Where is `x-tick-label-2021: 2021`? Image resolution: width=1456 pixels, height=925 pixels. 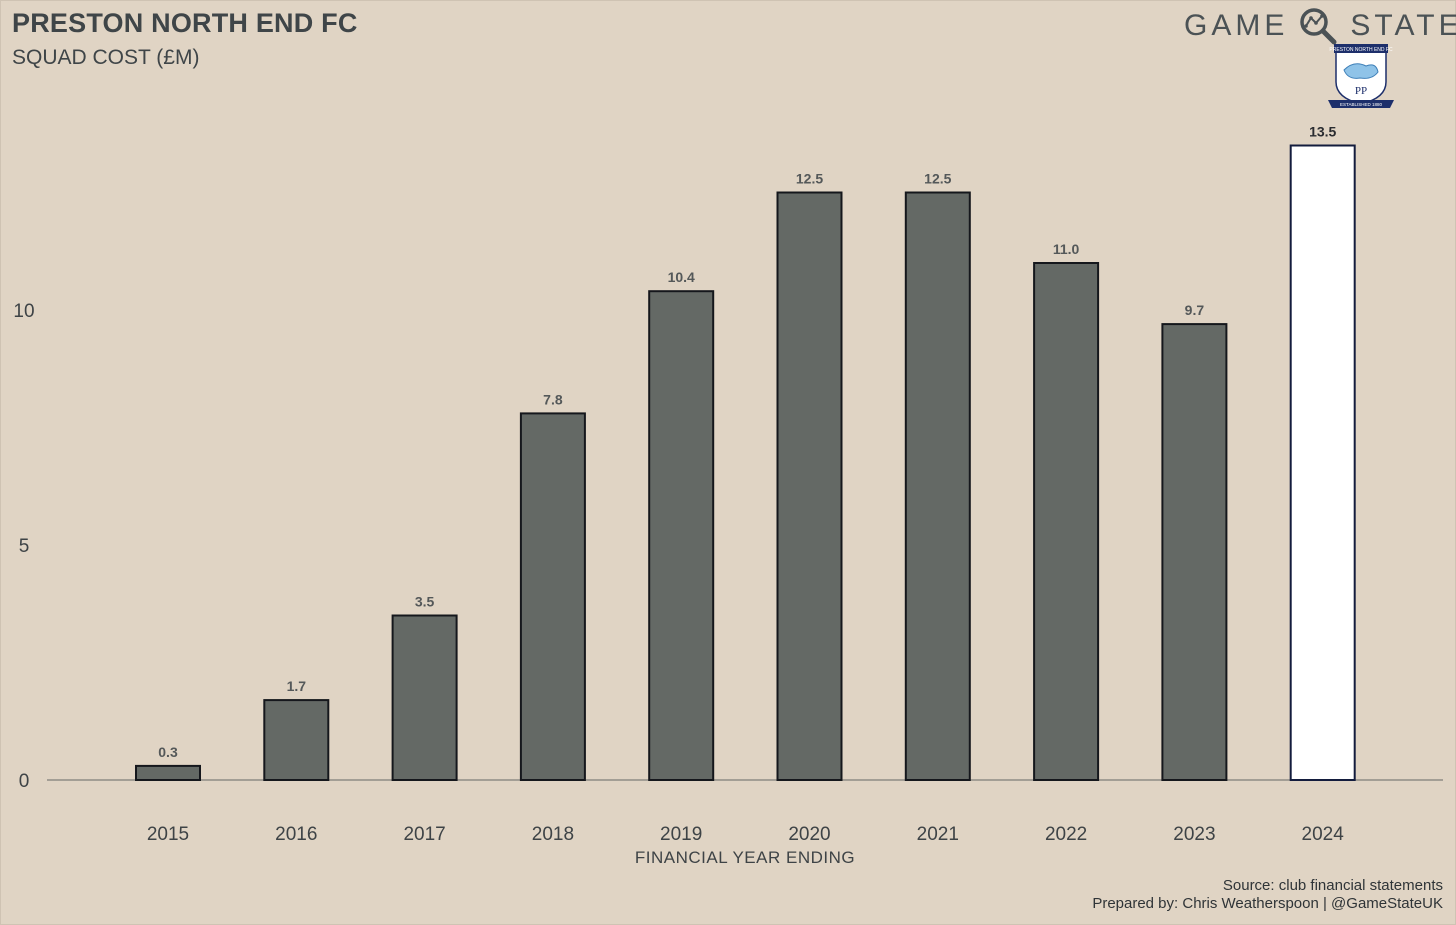 x-tick-label-2021: 2021 is located at coordinates (938, 834).